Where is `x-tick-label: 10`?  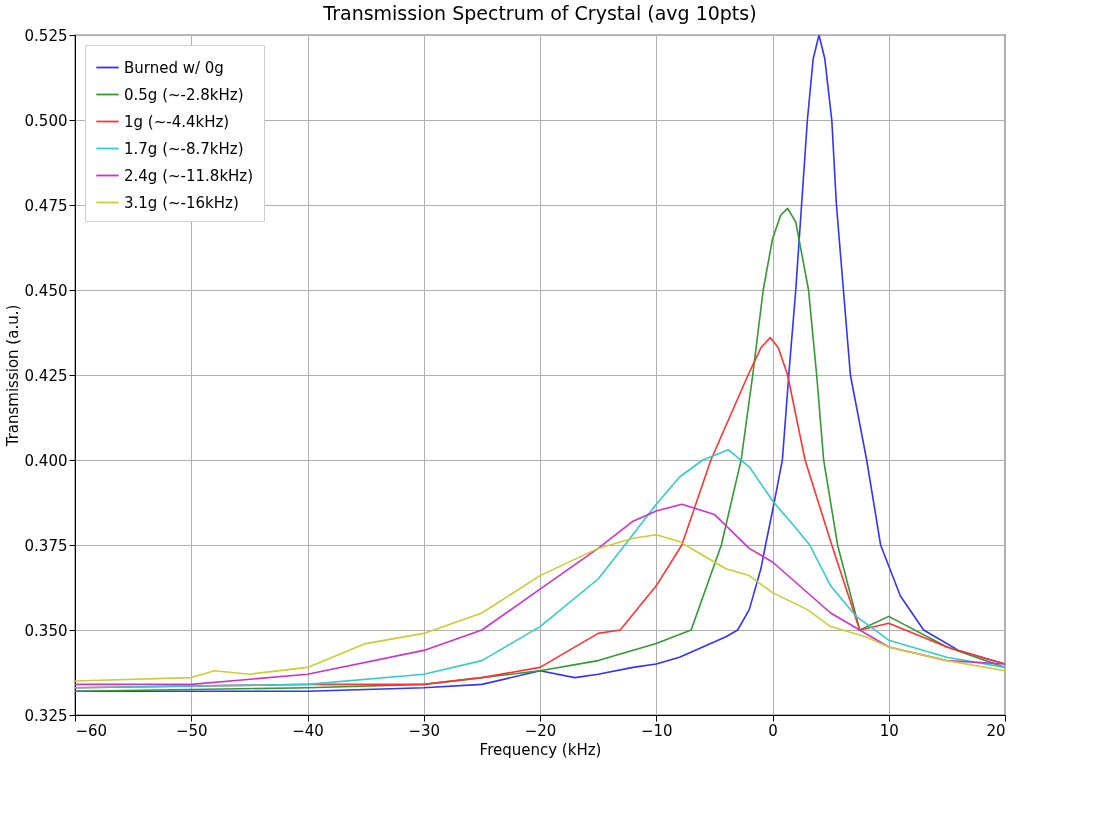 x-tick-label: 10 is located at coordinates (889, 730).